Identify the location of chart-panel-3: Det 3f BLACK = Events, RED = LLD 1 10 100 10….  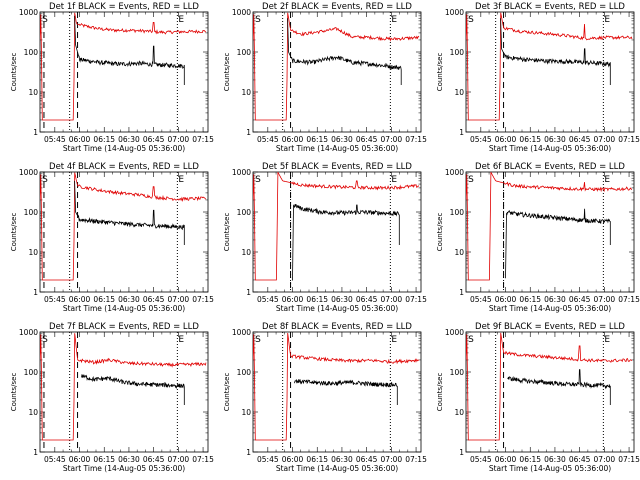
(538, 77).